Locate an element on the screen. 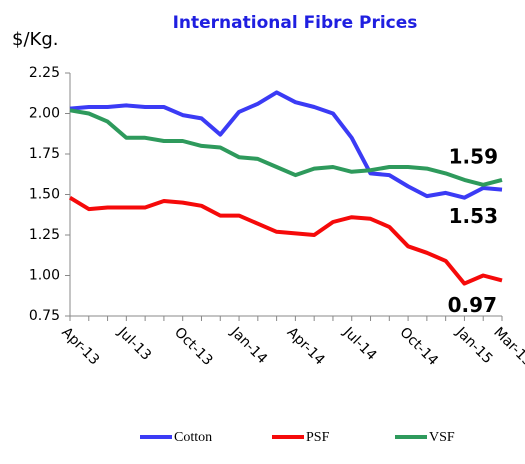 The width and height of the screenshot is (525, 464). y-tick-label: 2.25 is located at coordinates (44, 73).